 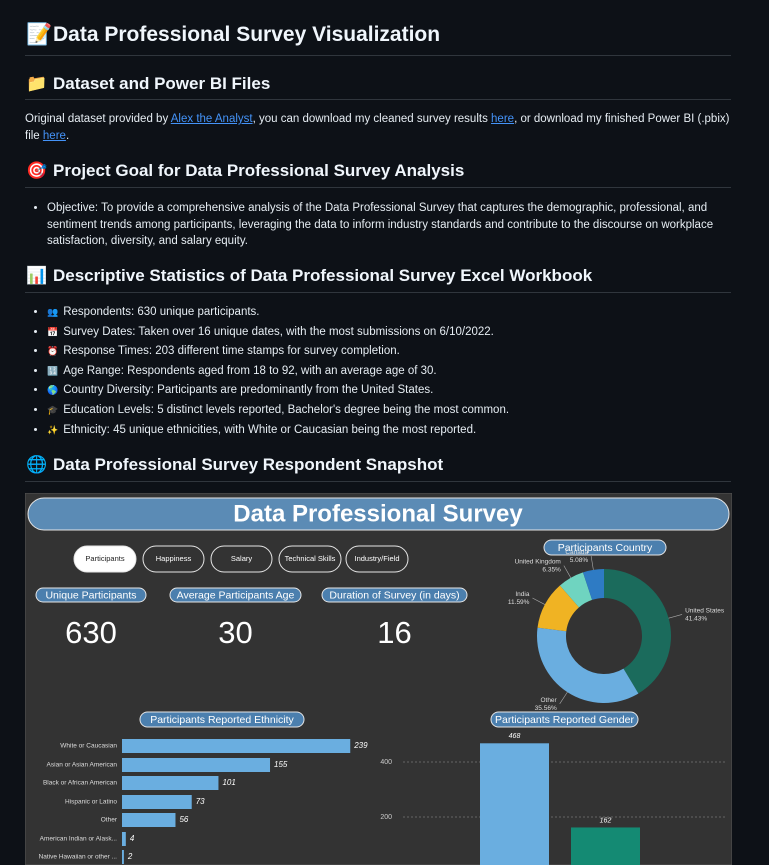 I want to click on y-tick-label: 200, so click(x=386, y=817).